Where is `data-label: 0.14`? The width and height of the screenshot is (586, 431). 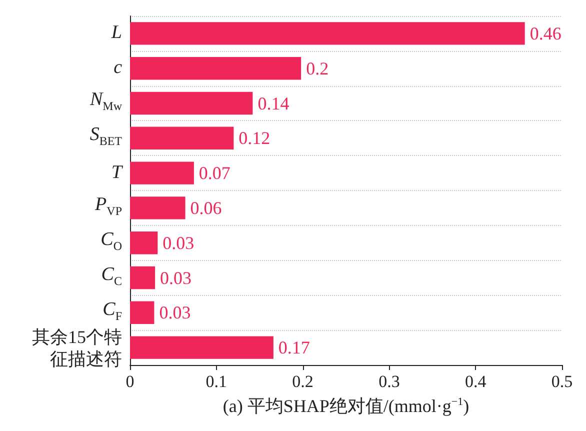 data-label: 0.14 is located at coordinates (274, 103).